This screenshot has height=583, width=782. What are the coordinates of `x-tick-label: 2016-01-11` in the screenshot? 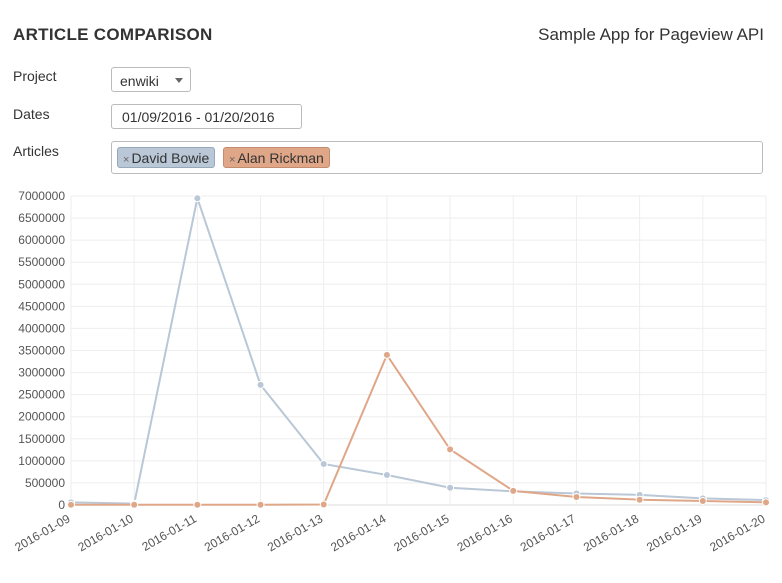 It's located at (169, 532).